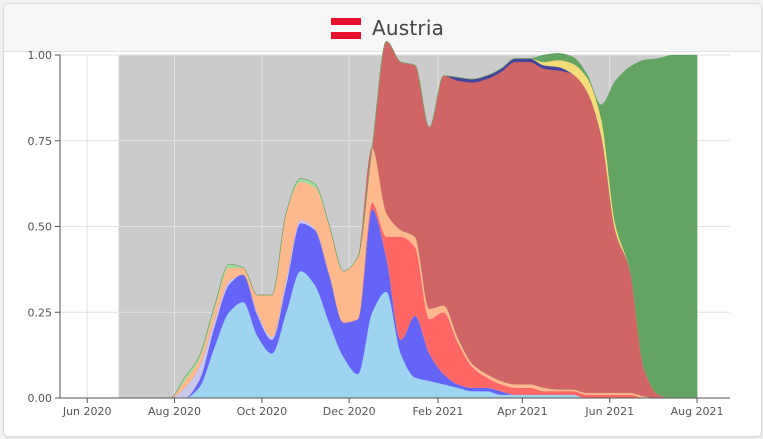  I want to click on flag-stripe-middle, so click(346, 28).